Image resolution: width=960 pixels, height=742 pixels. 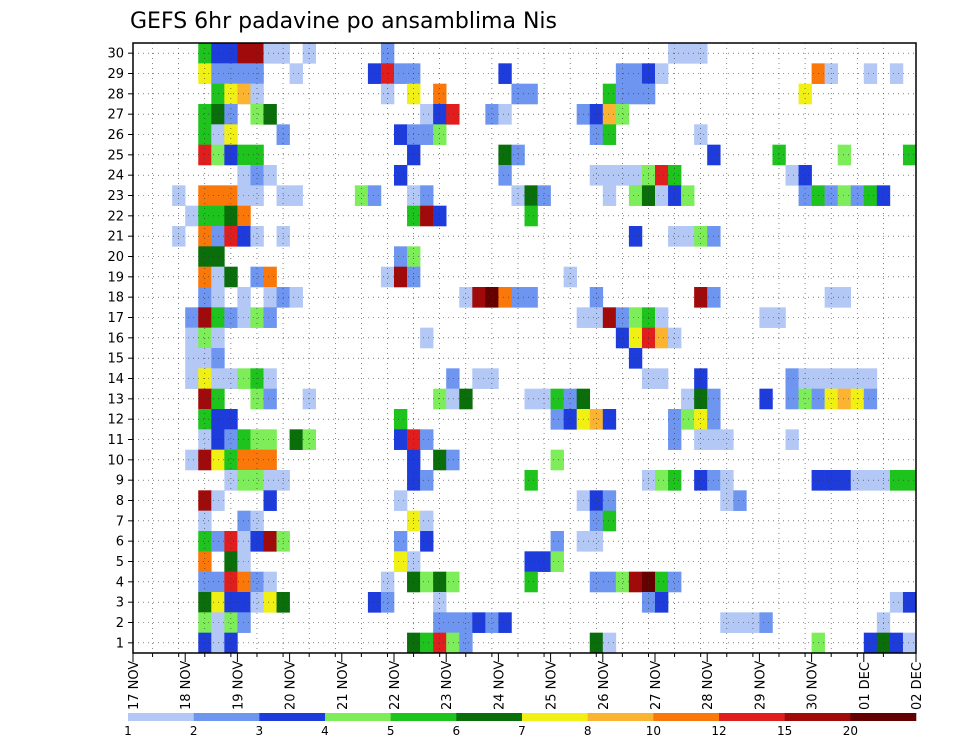 I want to click on y-tick-label: 8, so click(x=120, y=501).